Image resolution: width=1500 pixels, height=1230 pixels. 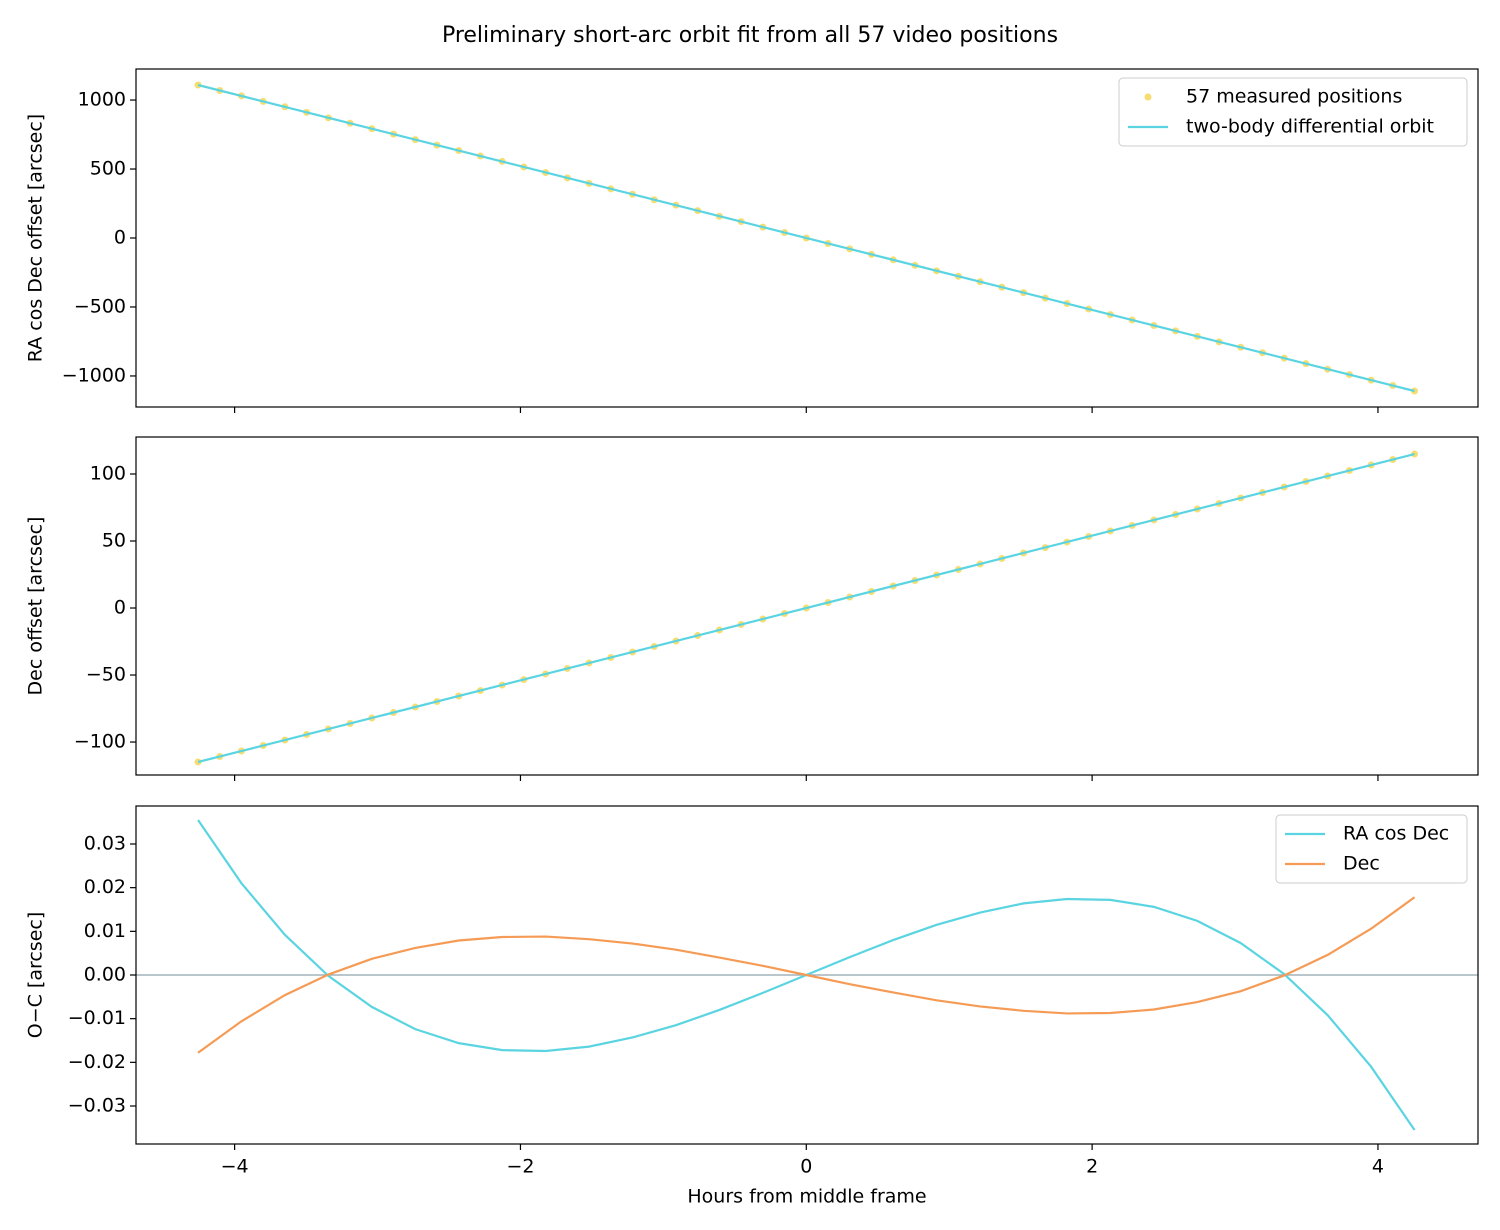 I want to click on y-tick-label: −0.02, so click(x=97, y=1062).